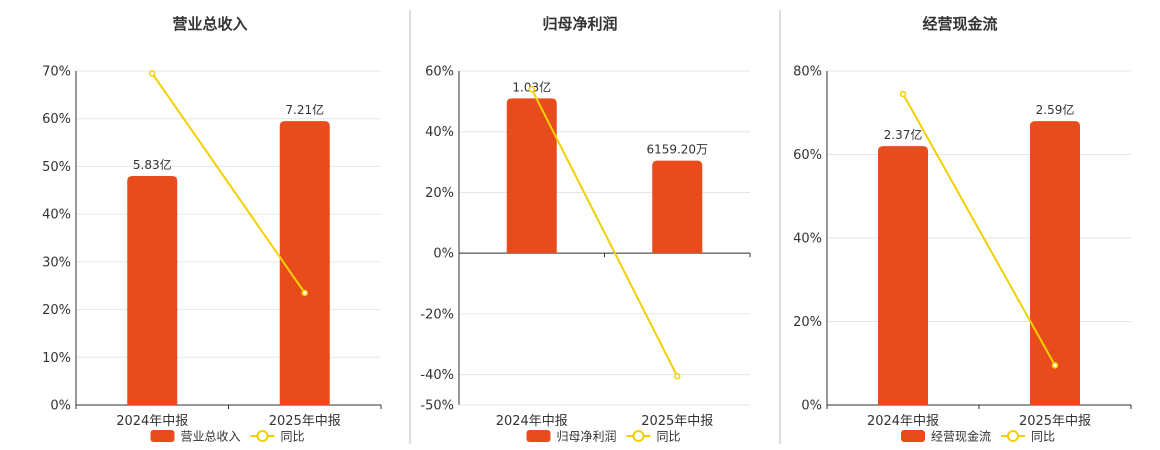  I want to click on y-tick-label: 70%, so click(56, 72).